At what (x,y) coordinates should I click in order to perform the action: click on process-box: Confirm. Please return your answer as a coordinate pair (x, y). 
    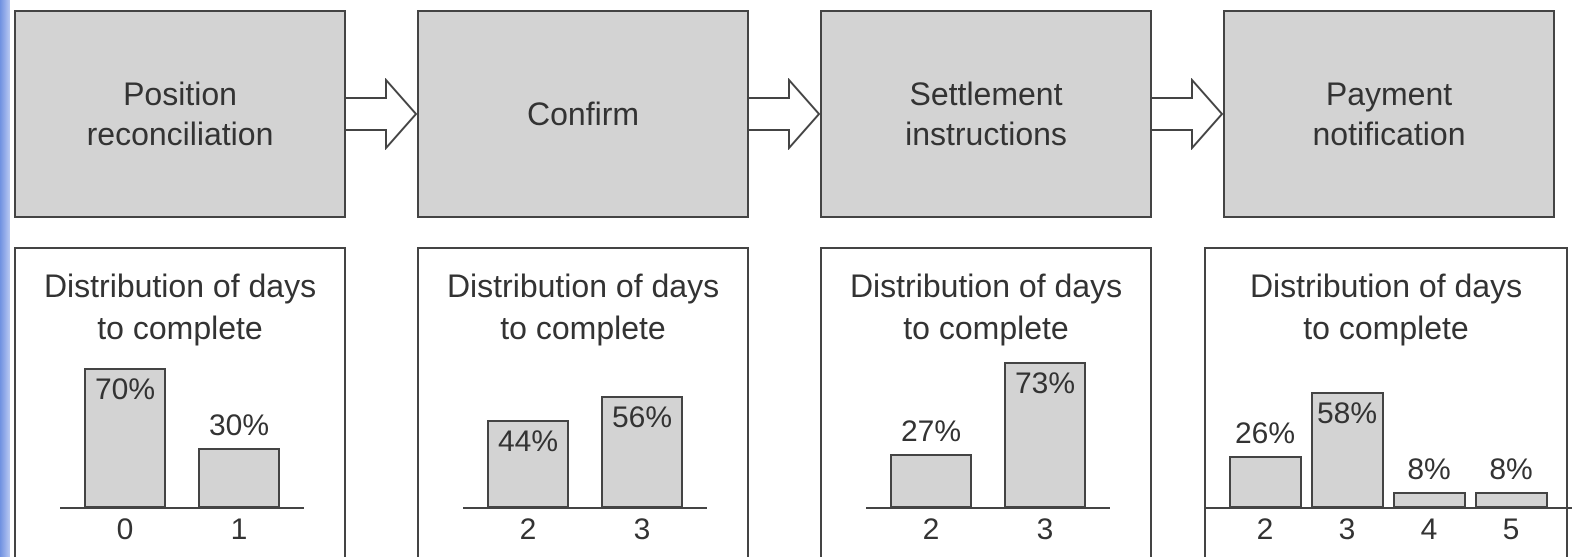
    Looking at the image, I should click on (583, 114).